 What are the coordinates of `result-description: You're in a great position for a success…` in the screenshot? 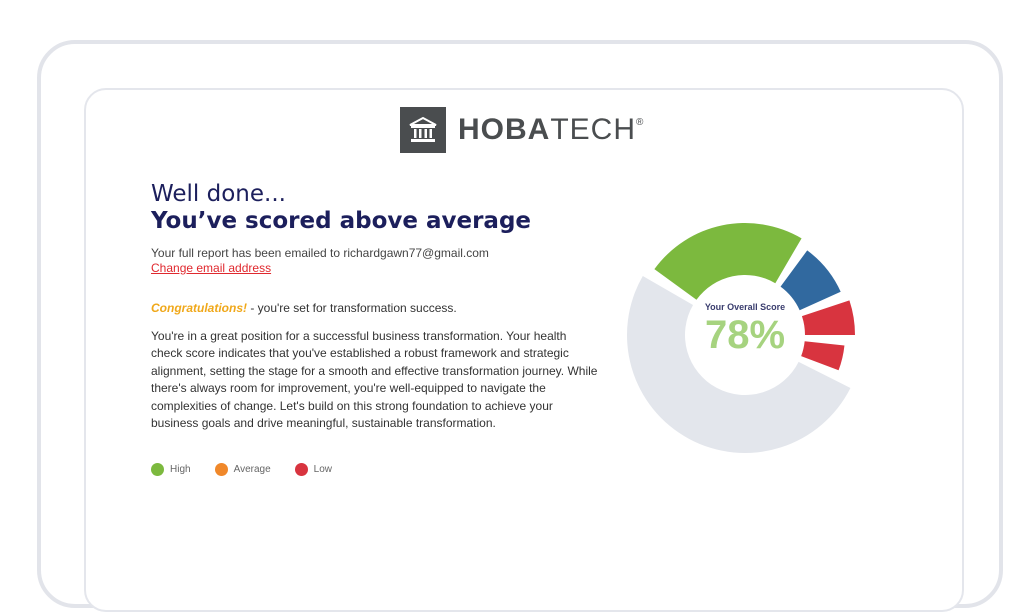 It's located at (374, 380).